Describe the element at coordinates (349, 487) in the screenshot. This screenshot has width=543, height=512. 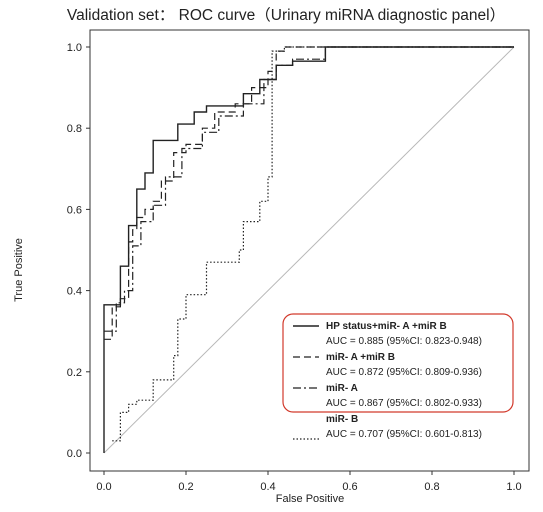
I see `x-tick-label: 0.6` at that location.